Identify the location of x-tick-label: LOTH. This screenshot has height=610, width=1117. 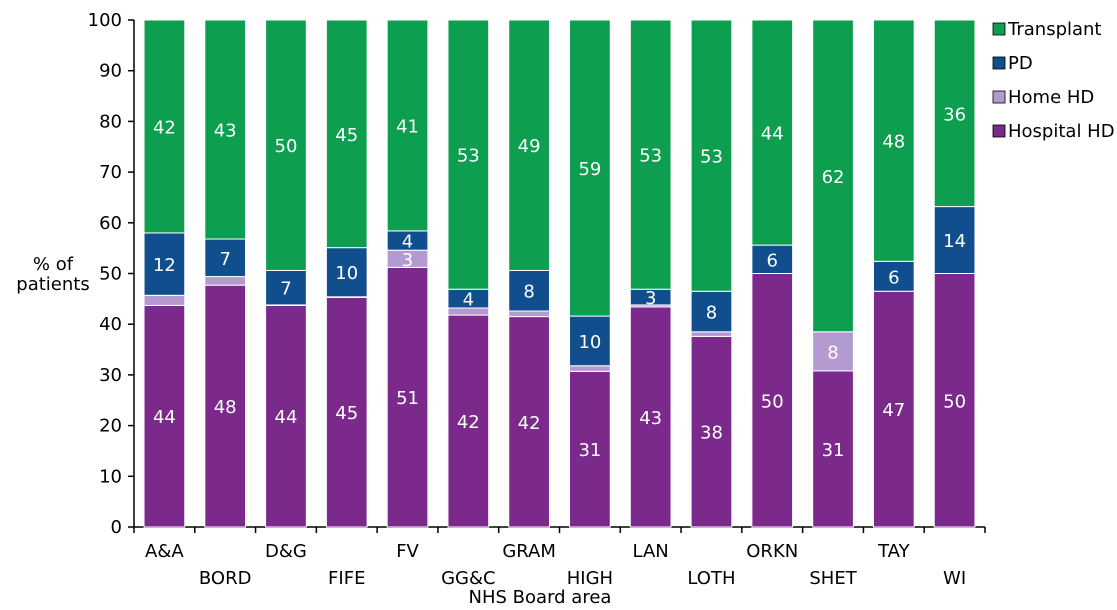
(711, 578).